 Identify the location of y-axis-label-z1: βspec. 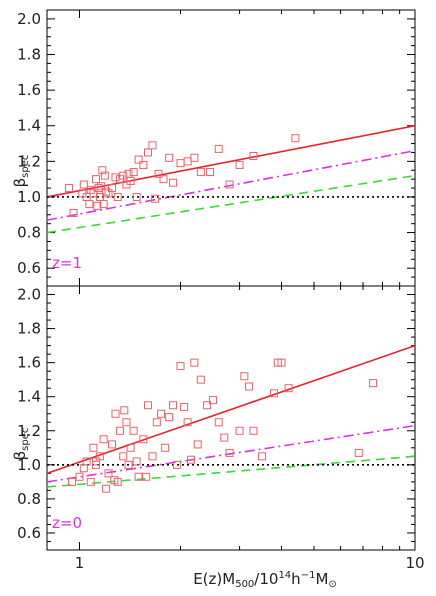
(21, 171).